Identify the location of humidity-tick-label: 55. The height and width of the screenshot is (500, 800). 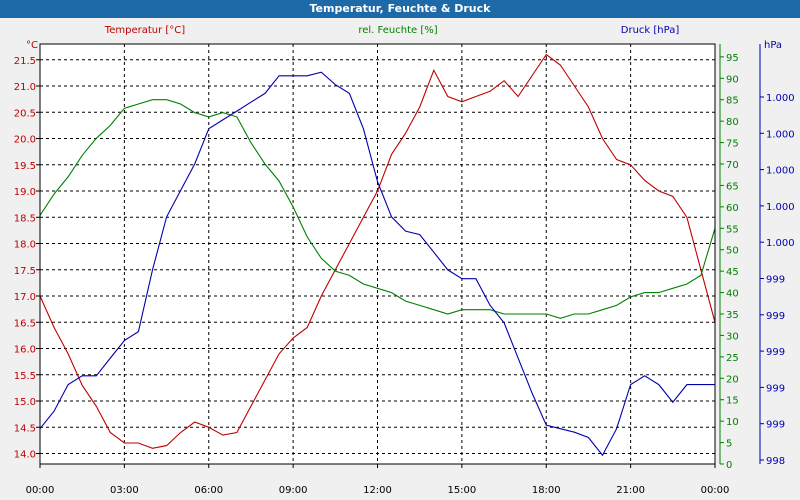
(732, 229).